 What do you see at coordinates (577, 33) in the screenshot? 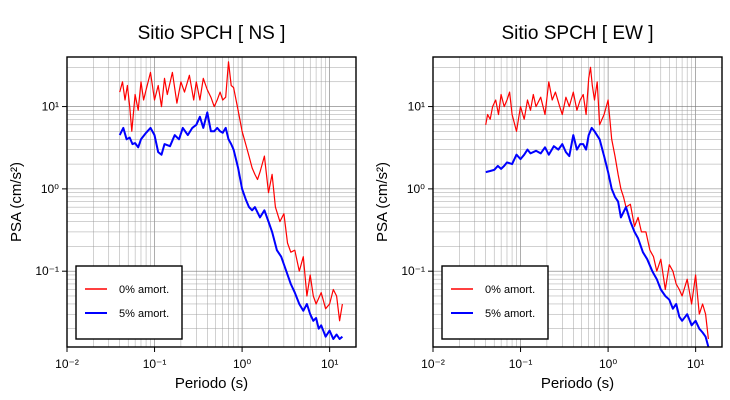
I see `chart-title: Sitio SPCH [ EW ]` at bounding box center [577, 33].